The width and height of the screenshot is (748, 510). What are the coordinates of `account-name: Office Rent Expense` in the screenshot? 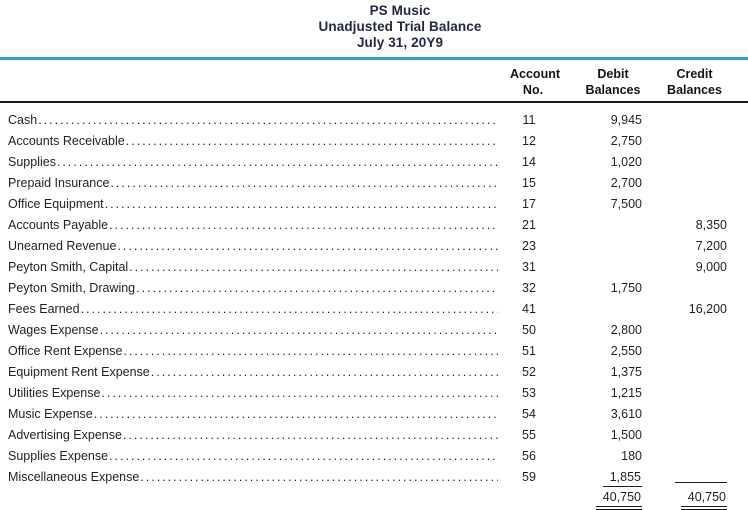 It's located at (65, 350).